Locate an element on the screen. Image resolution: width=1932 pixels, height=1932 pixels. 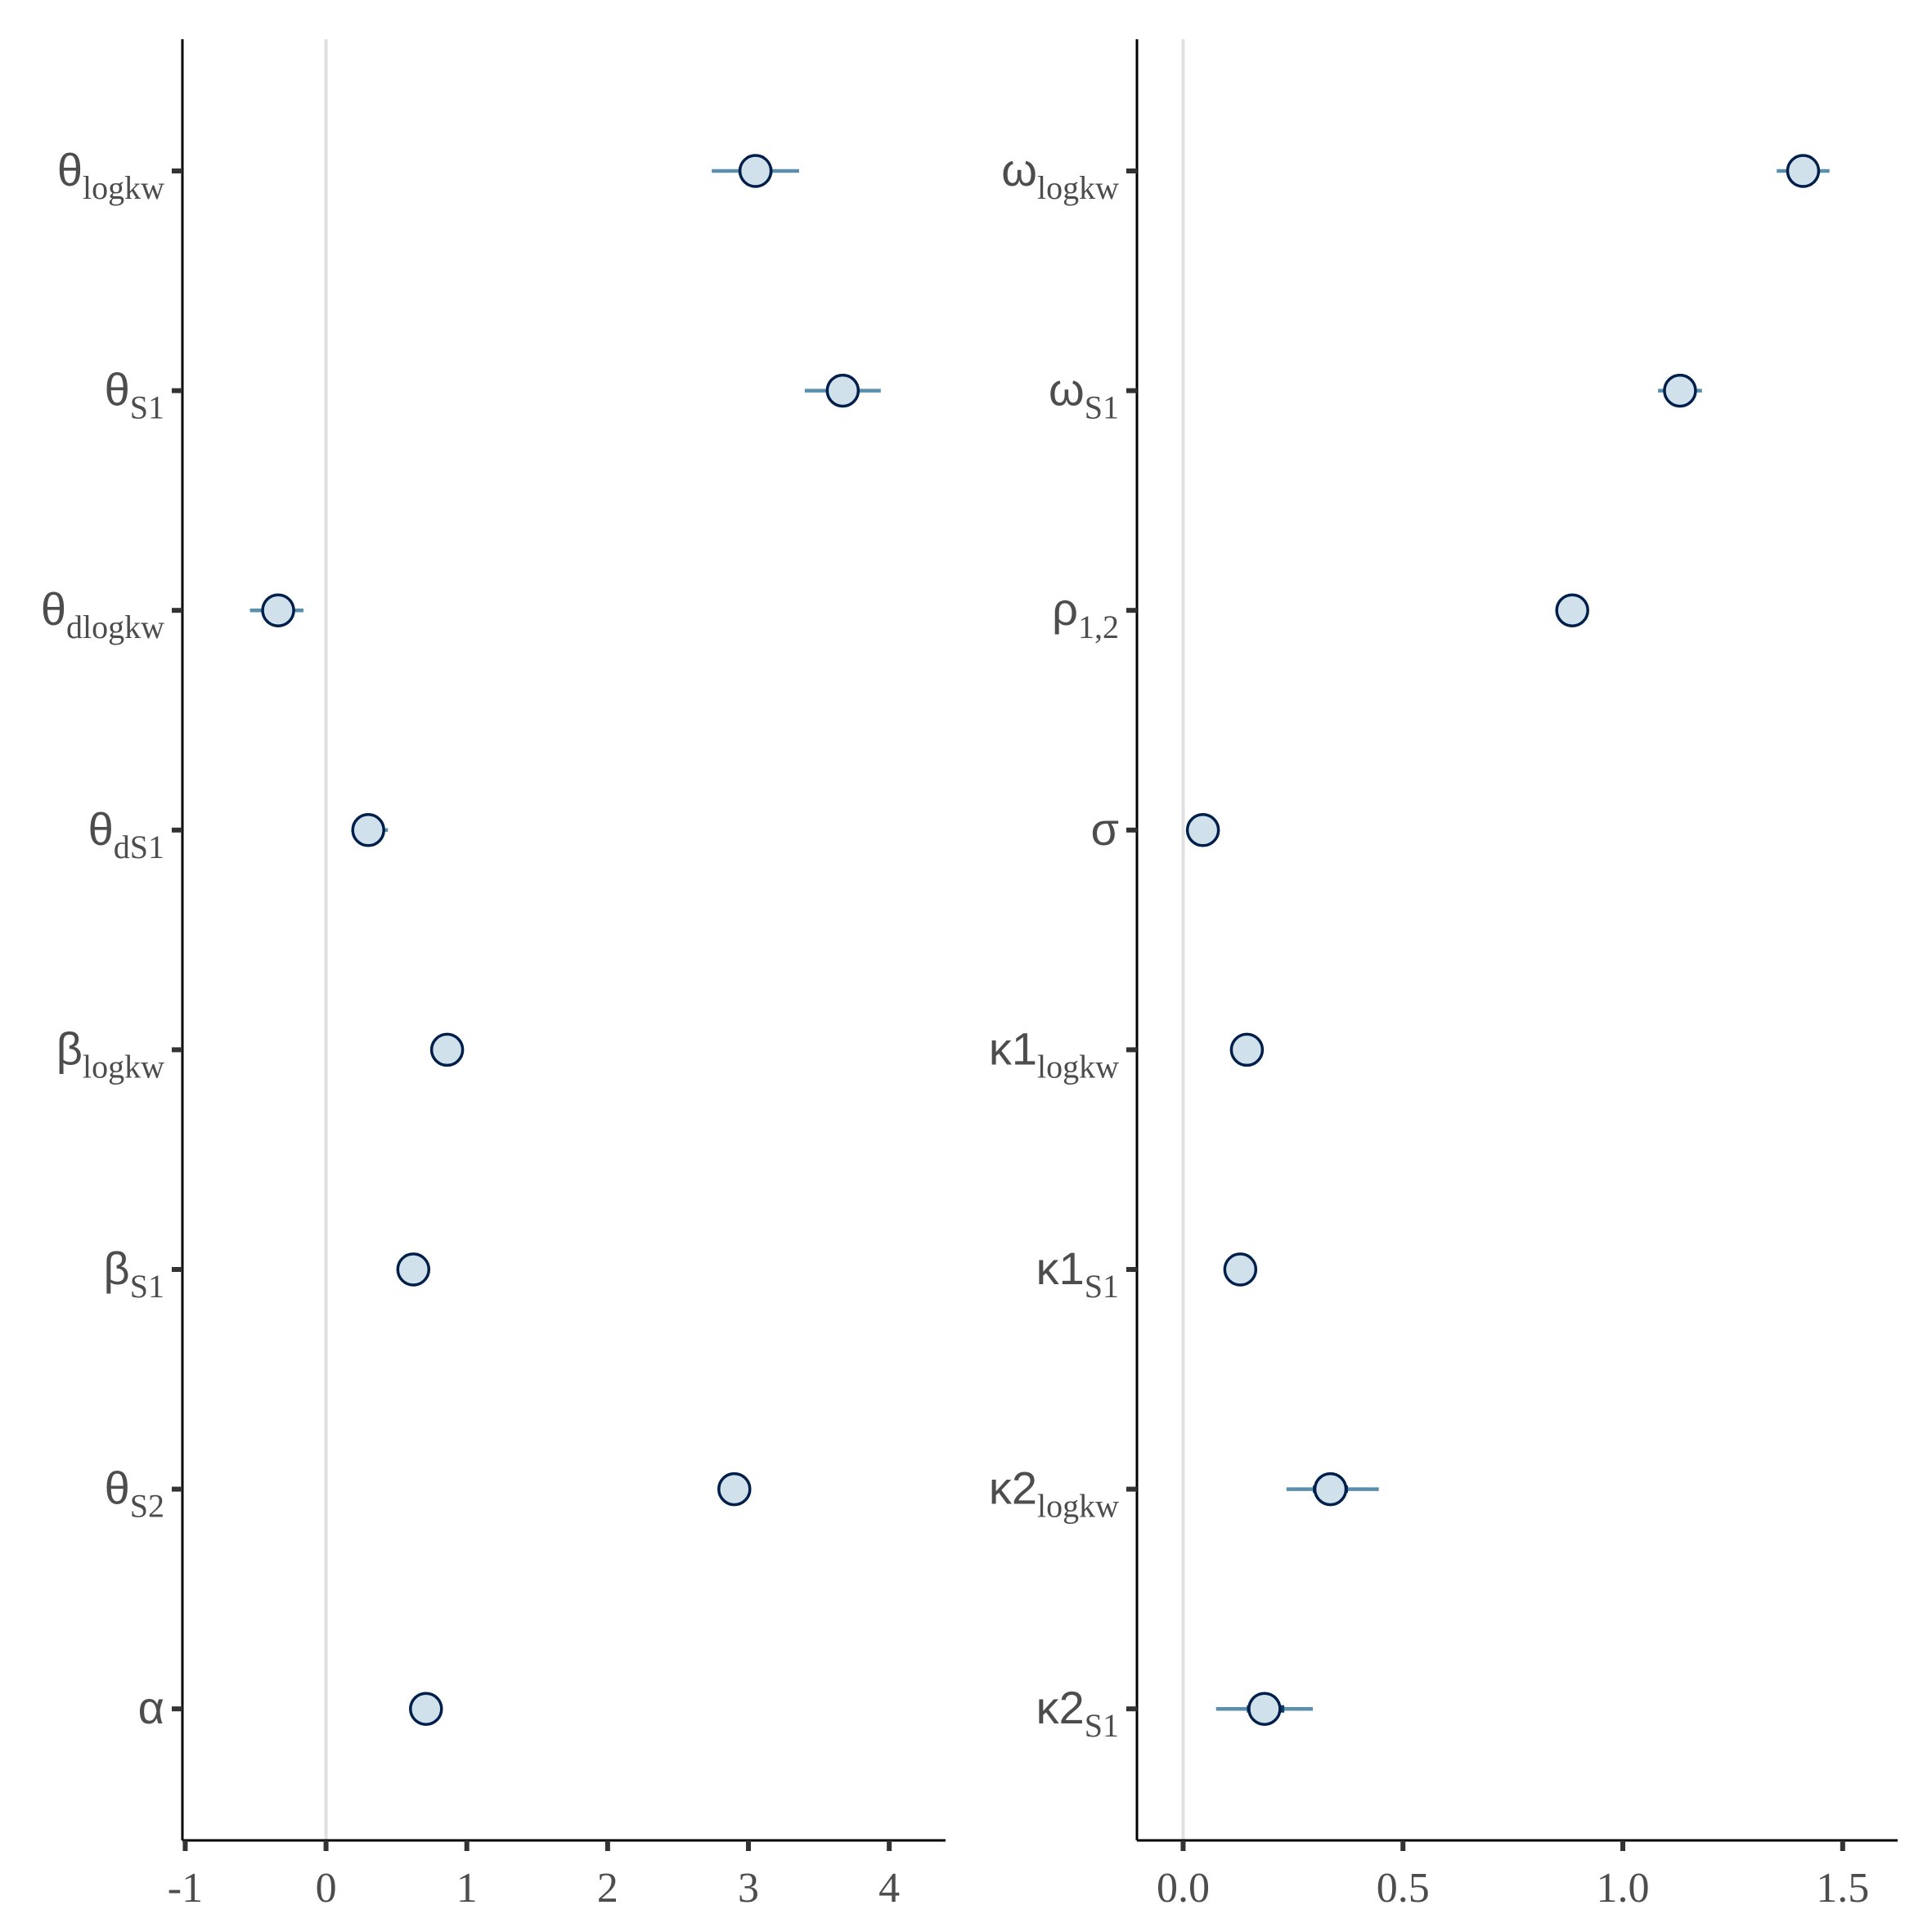
param-subscript: 1,2 is located at coordinates (1098, 627).